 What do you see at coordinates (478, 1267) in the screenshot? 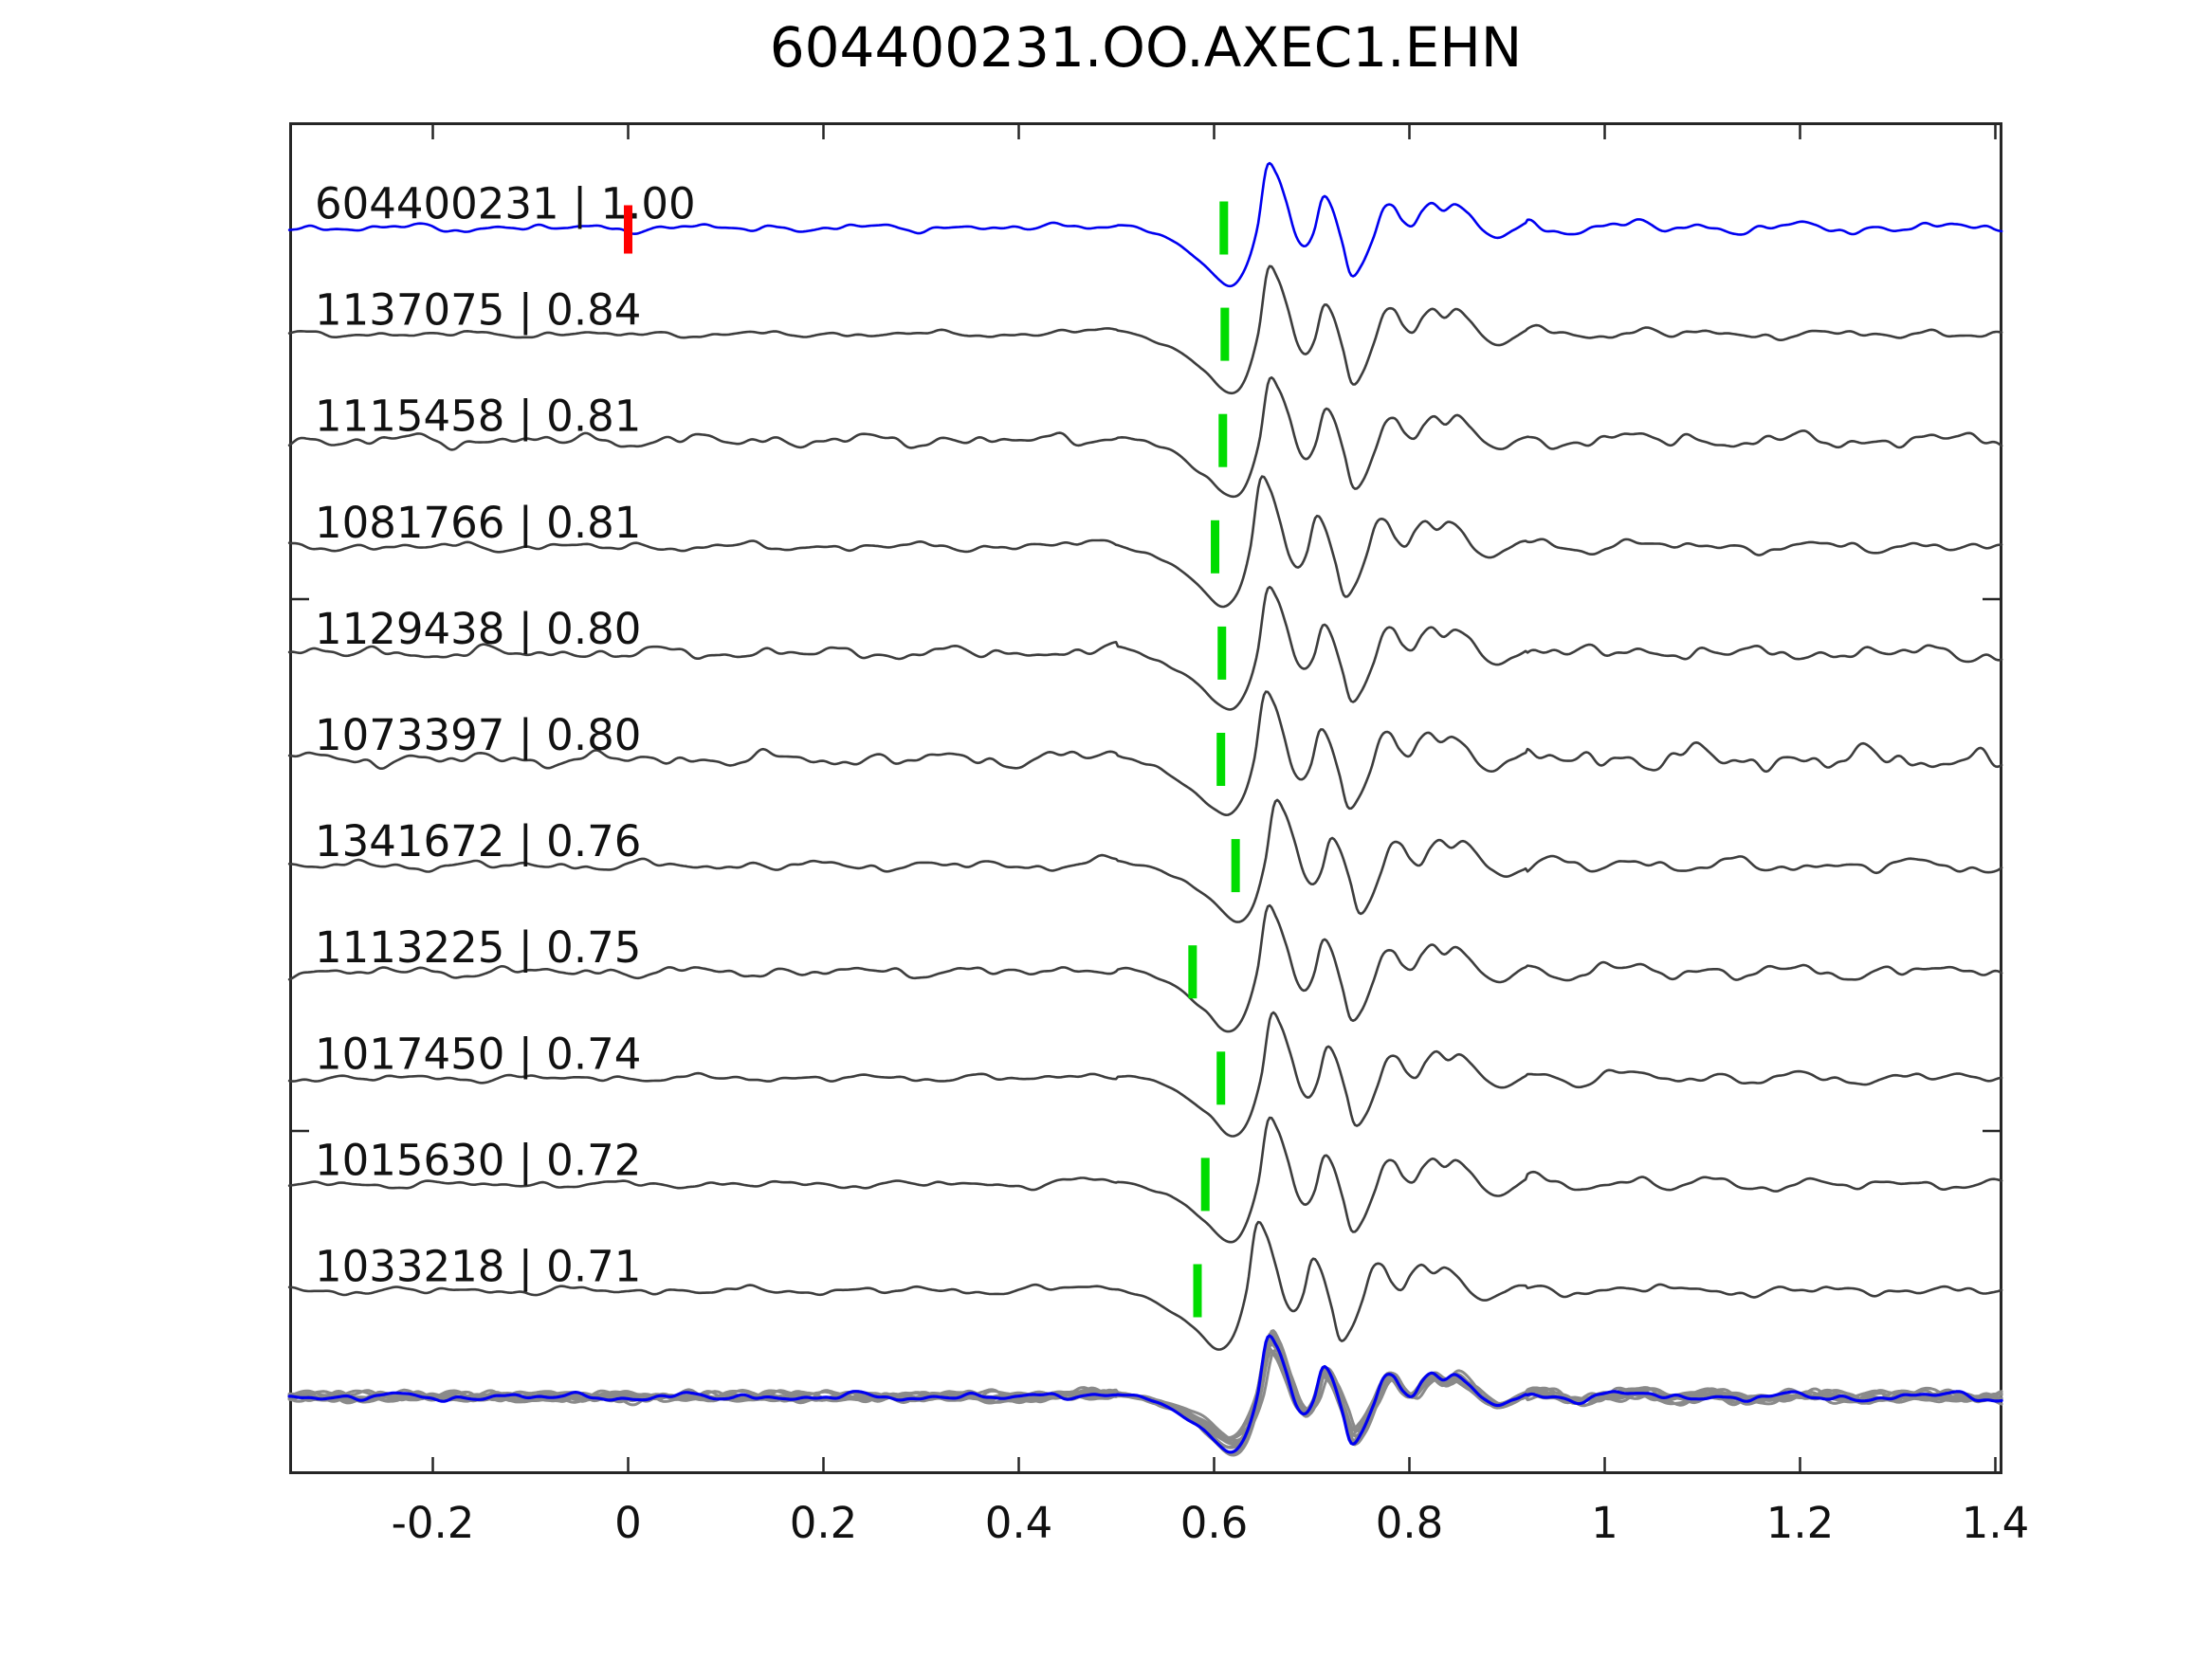
I see `trace-label: 1033218 | 0.71` at bounding box center [478, 1267].